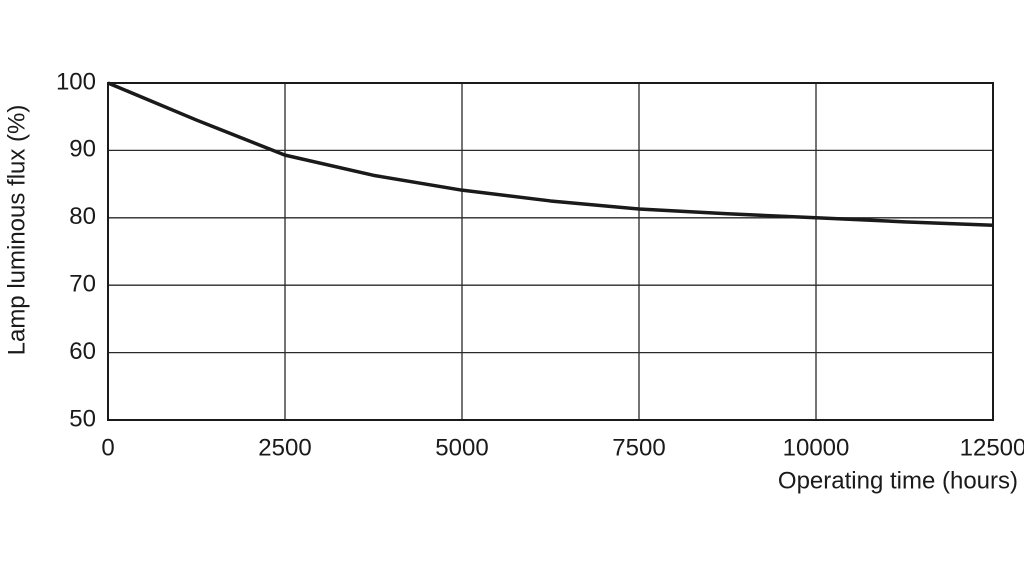 Image resolution: width=1024 pixels, height=578 pixels. What do you see at coordinates (16, 230) in the screenshot?
I see `y-axis-label: Lamp luminous flux (%)` at bounding box center [16, 230].